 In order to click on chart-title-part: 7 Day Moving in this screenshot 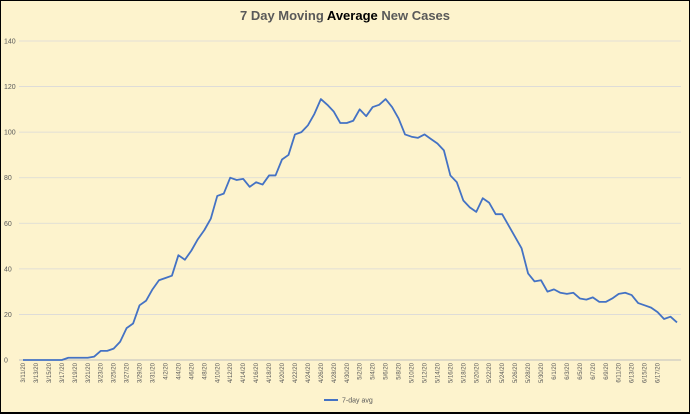, I will do `click(283, 15)`.